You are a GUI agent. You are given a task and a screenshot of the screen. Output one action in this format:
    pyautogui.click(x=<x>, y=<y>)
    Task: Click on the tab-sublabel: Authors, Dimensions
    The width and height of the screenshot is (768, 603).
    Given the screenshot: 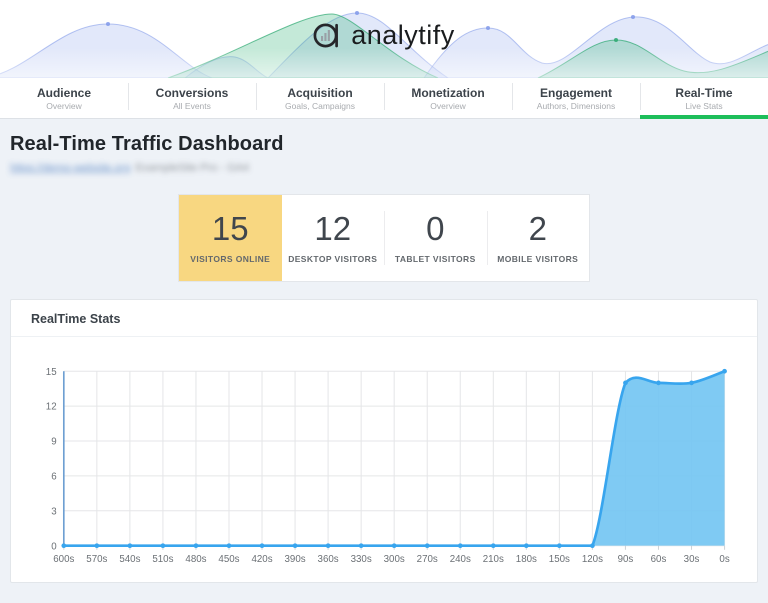 What is the action you would take?
    pyautogui.click(x=576, y=105)
    